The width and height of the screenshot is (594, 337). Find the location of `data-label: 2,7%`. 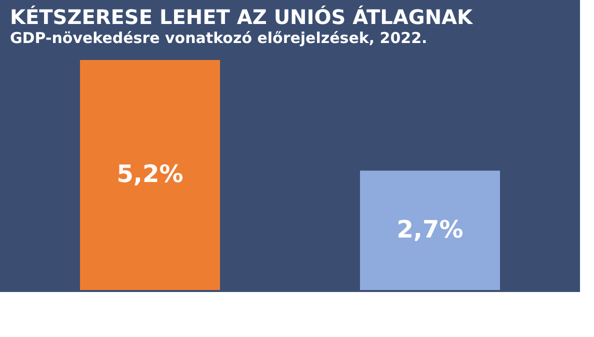

data-label: 2,7% is located at coordinates (430, 229).